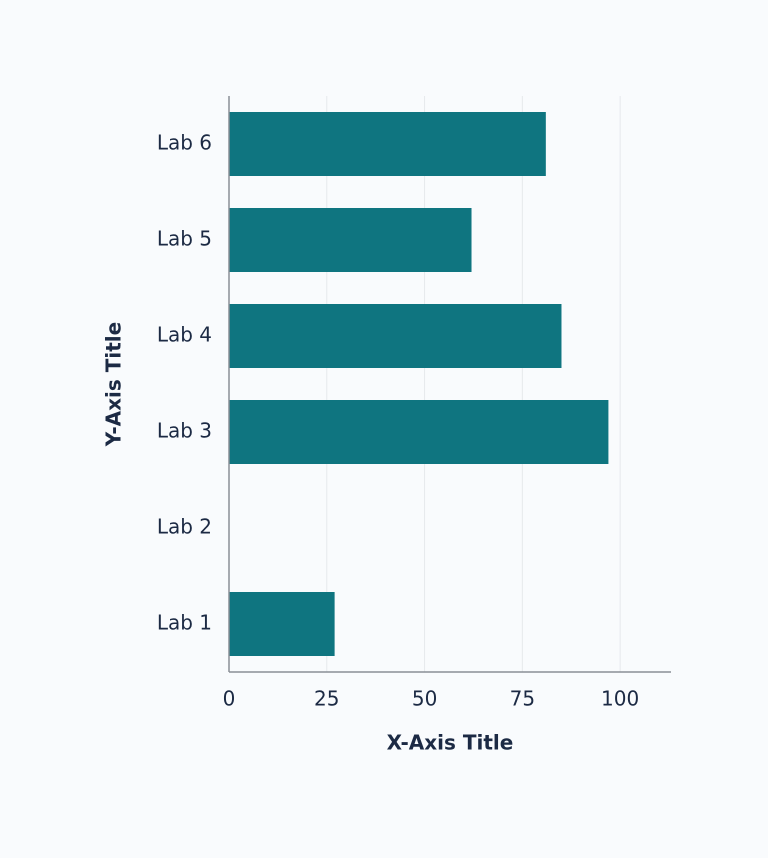  Describe the element at coordinates (184, 623) in the screenshot. I see `y-tick-label: Lab 1` at that location.